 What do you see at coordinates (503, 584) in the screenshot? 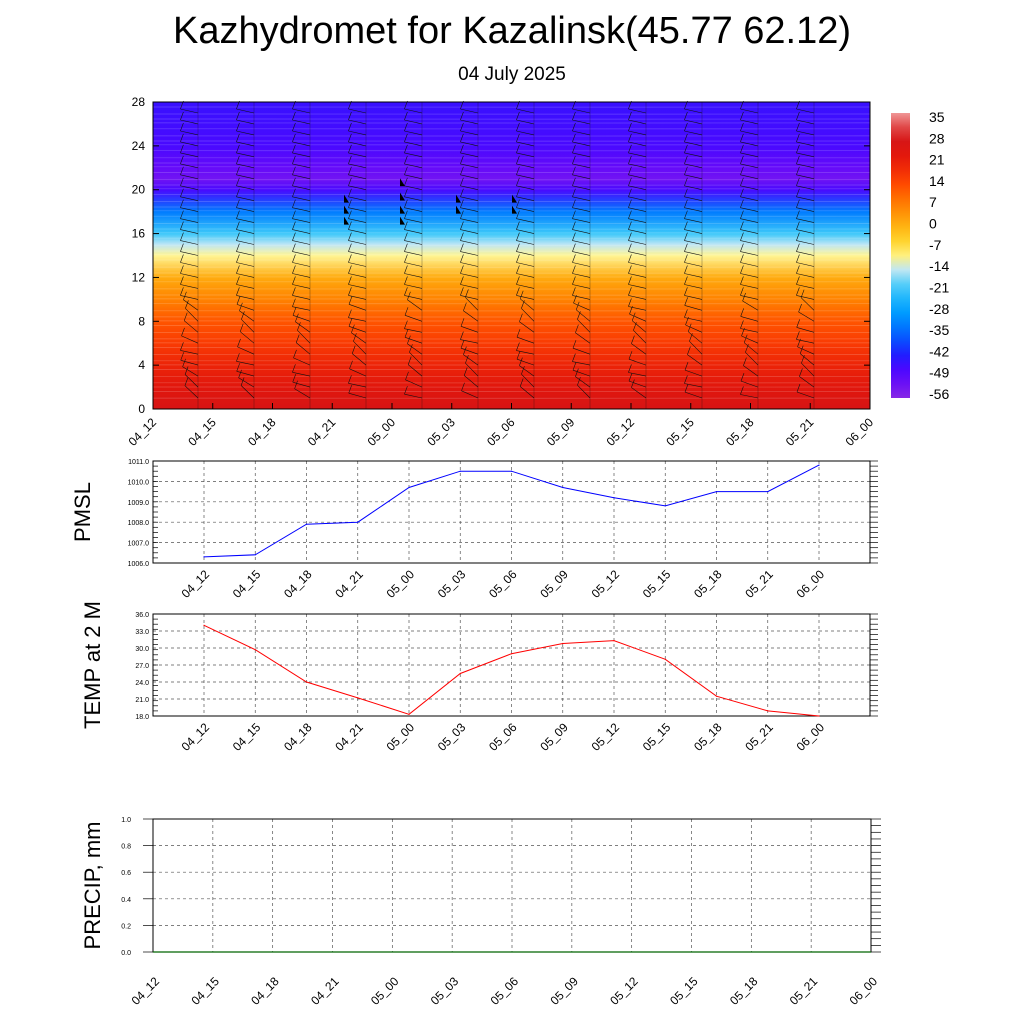
I see `x-tick-label: 05_06` at bounding box center [503, 584].